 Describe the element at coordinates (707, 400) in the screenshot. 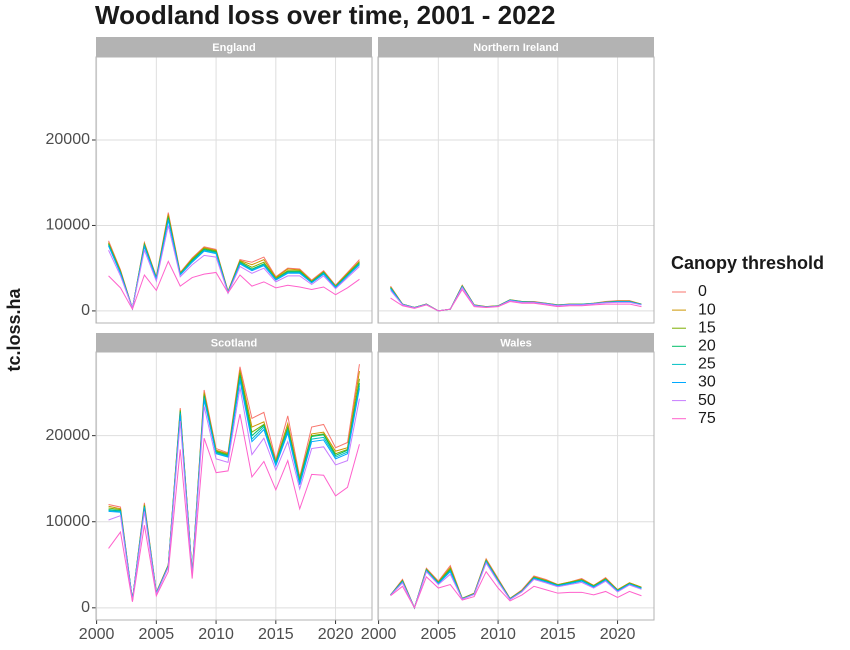

I see `legend-label: 50` at that location.